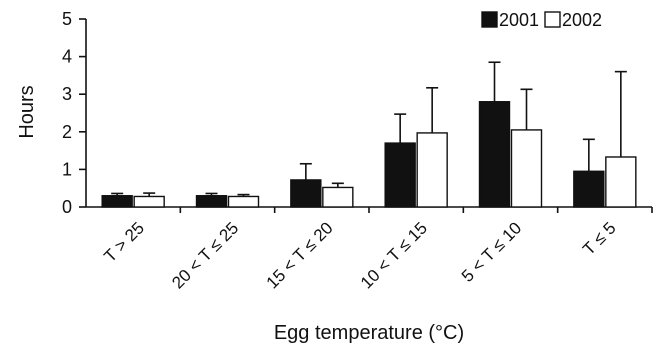 Image resolution: width=657 pixels, height=349 pixels. I want to click on y-ticks: 0 1 2 3 4 5, so click(74, 113).